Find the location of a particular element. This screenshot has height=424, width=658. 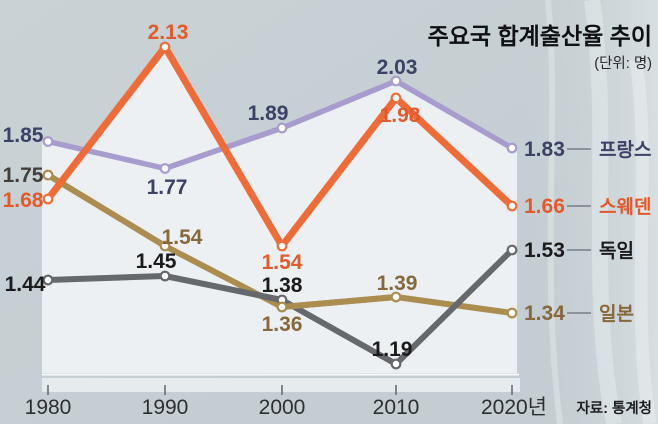

value-label-sweden-1990: 2.13 is located at coordinates (168, 32).